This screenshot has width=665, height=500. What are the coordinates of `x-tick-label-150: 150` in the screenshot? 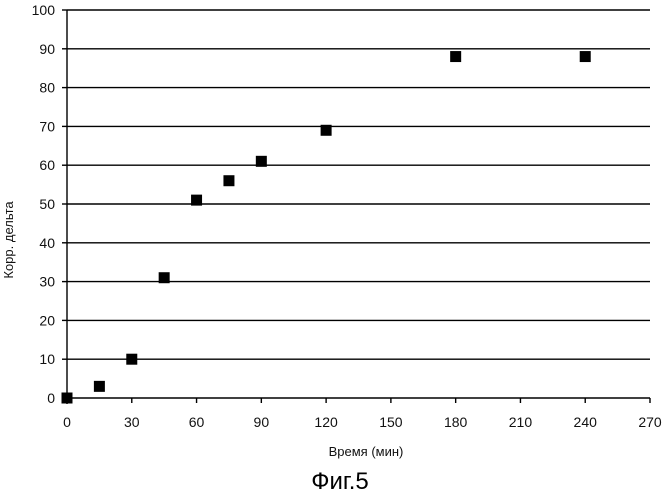 It's located at (391, 422).